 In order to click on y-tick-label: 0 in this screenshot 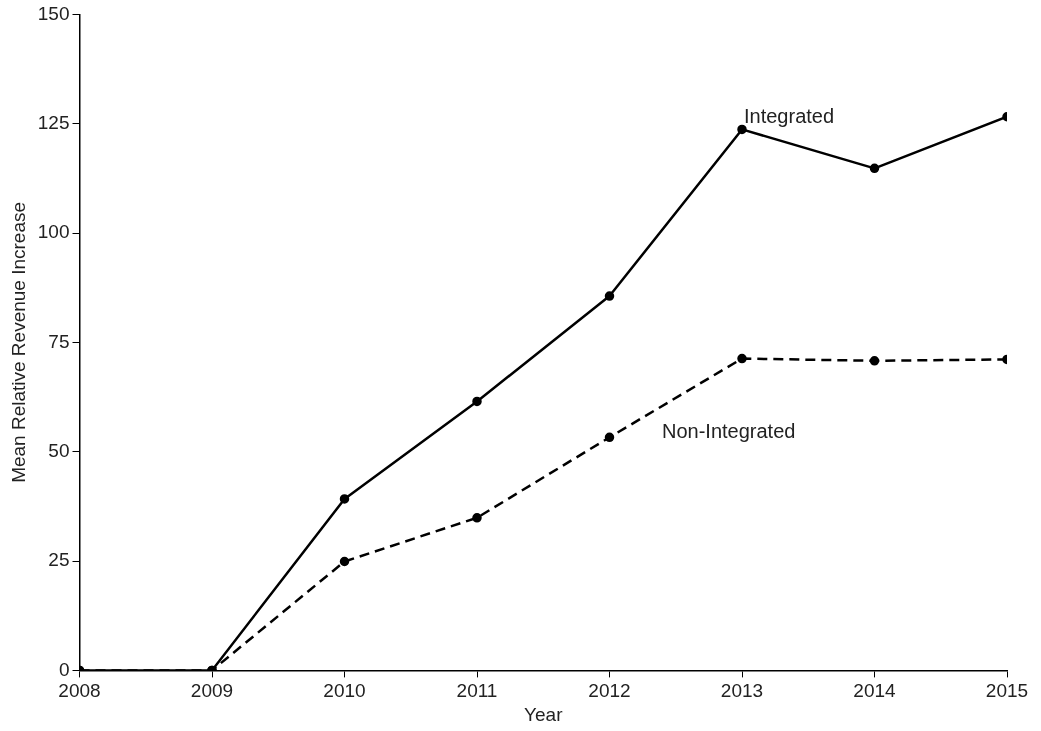, I will do `click(64, 669)`.